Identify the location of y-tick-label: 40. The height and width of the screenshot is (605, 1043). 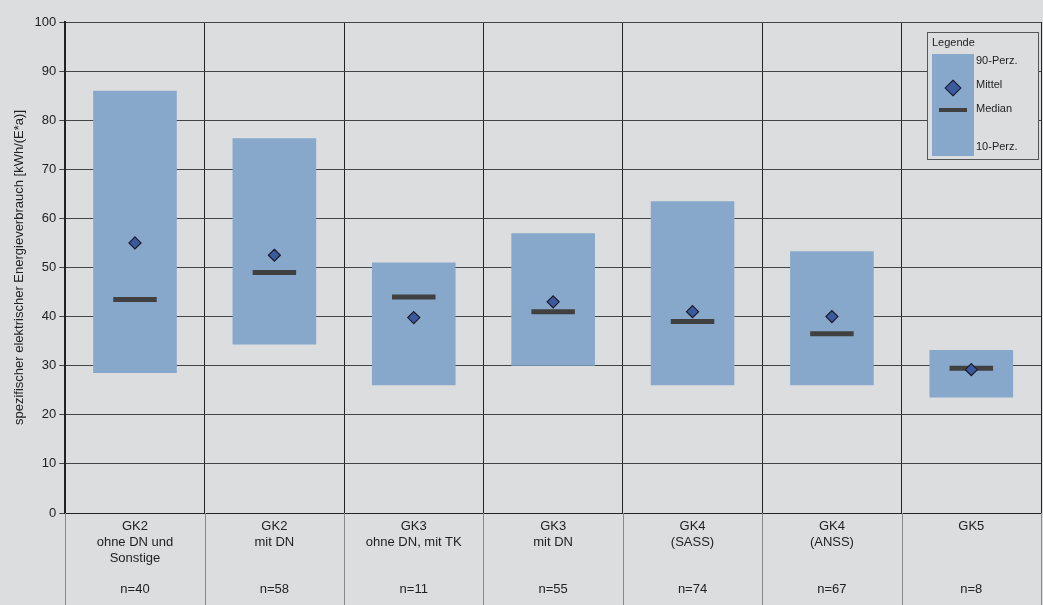
(49, 316).